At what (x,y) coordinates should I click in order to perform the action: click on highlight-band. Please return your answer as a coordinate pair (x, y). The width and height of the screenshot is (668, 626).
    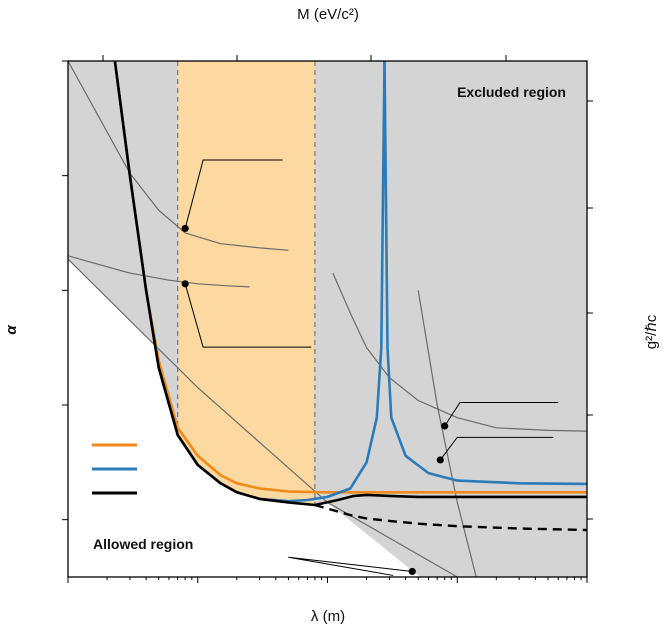
    Looking at the image, I should click on (246, 283).